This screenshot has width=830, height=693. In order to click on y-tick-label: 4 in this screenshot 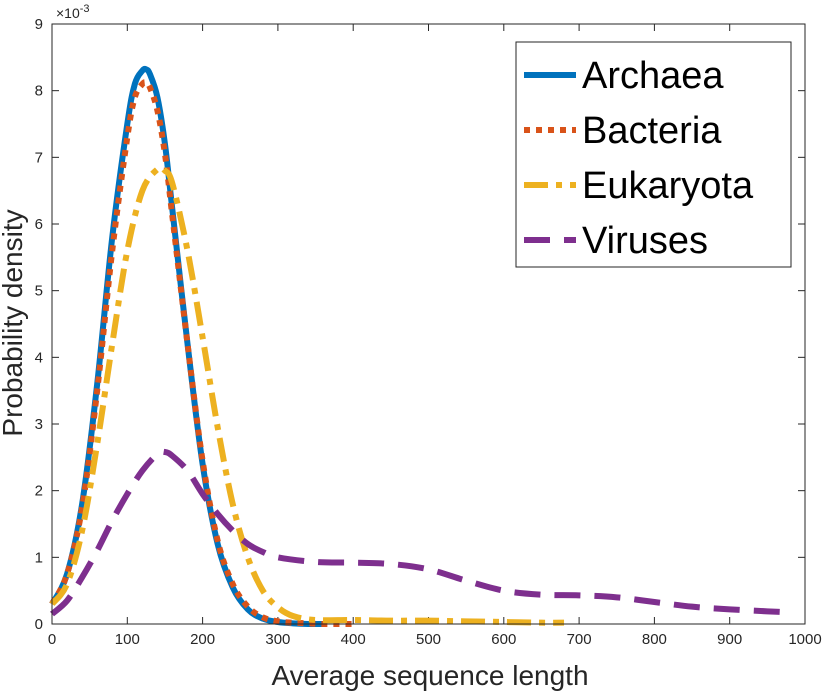, I will do `click(39, 357)`.